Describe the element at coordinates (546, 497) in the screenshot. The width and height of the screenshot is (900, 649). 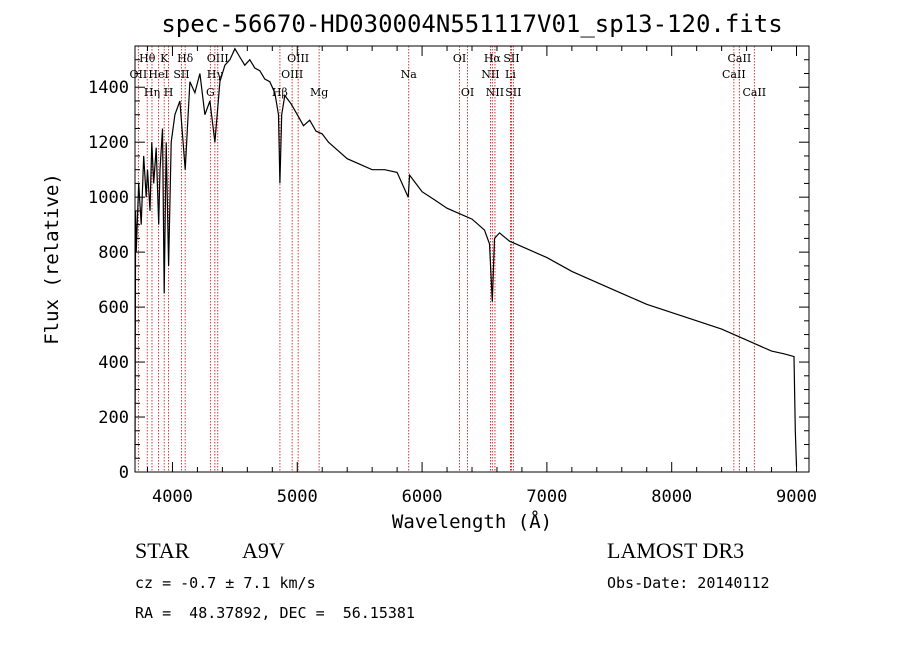
I see `x-tick-label-3: 7000` at that location.